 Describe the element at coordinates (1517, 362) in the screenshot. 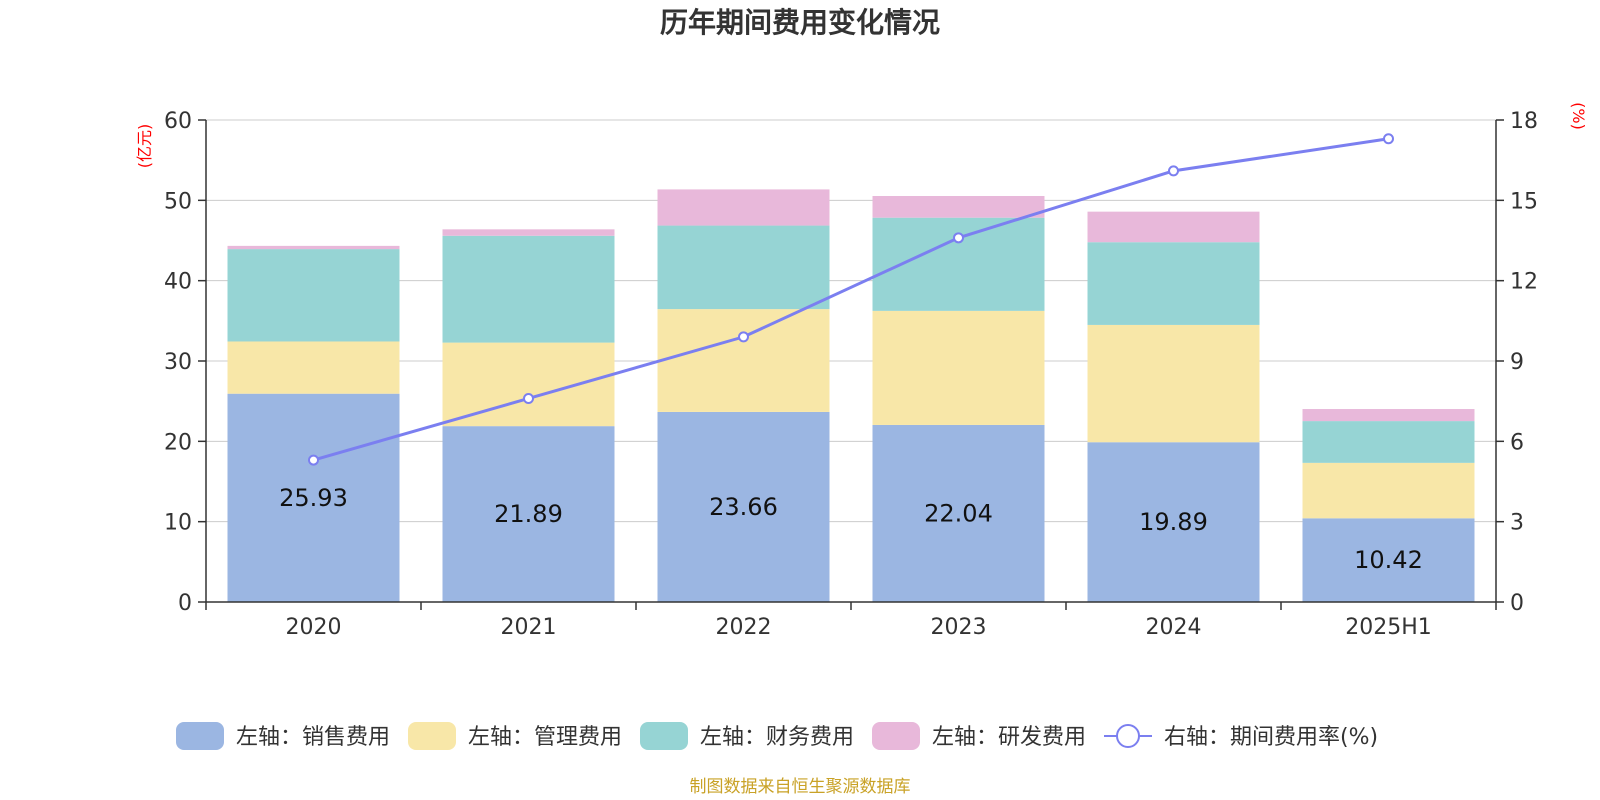

I see `right-tick-label: 9` at that location.